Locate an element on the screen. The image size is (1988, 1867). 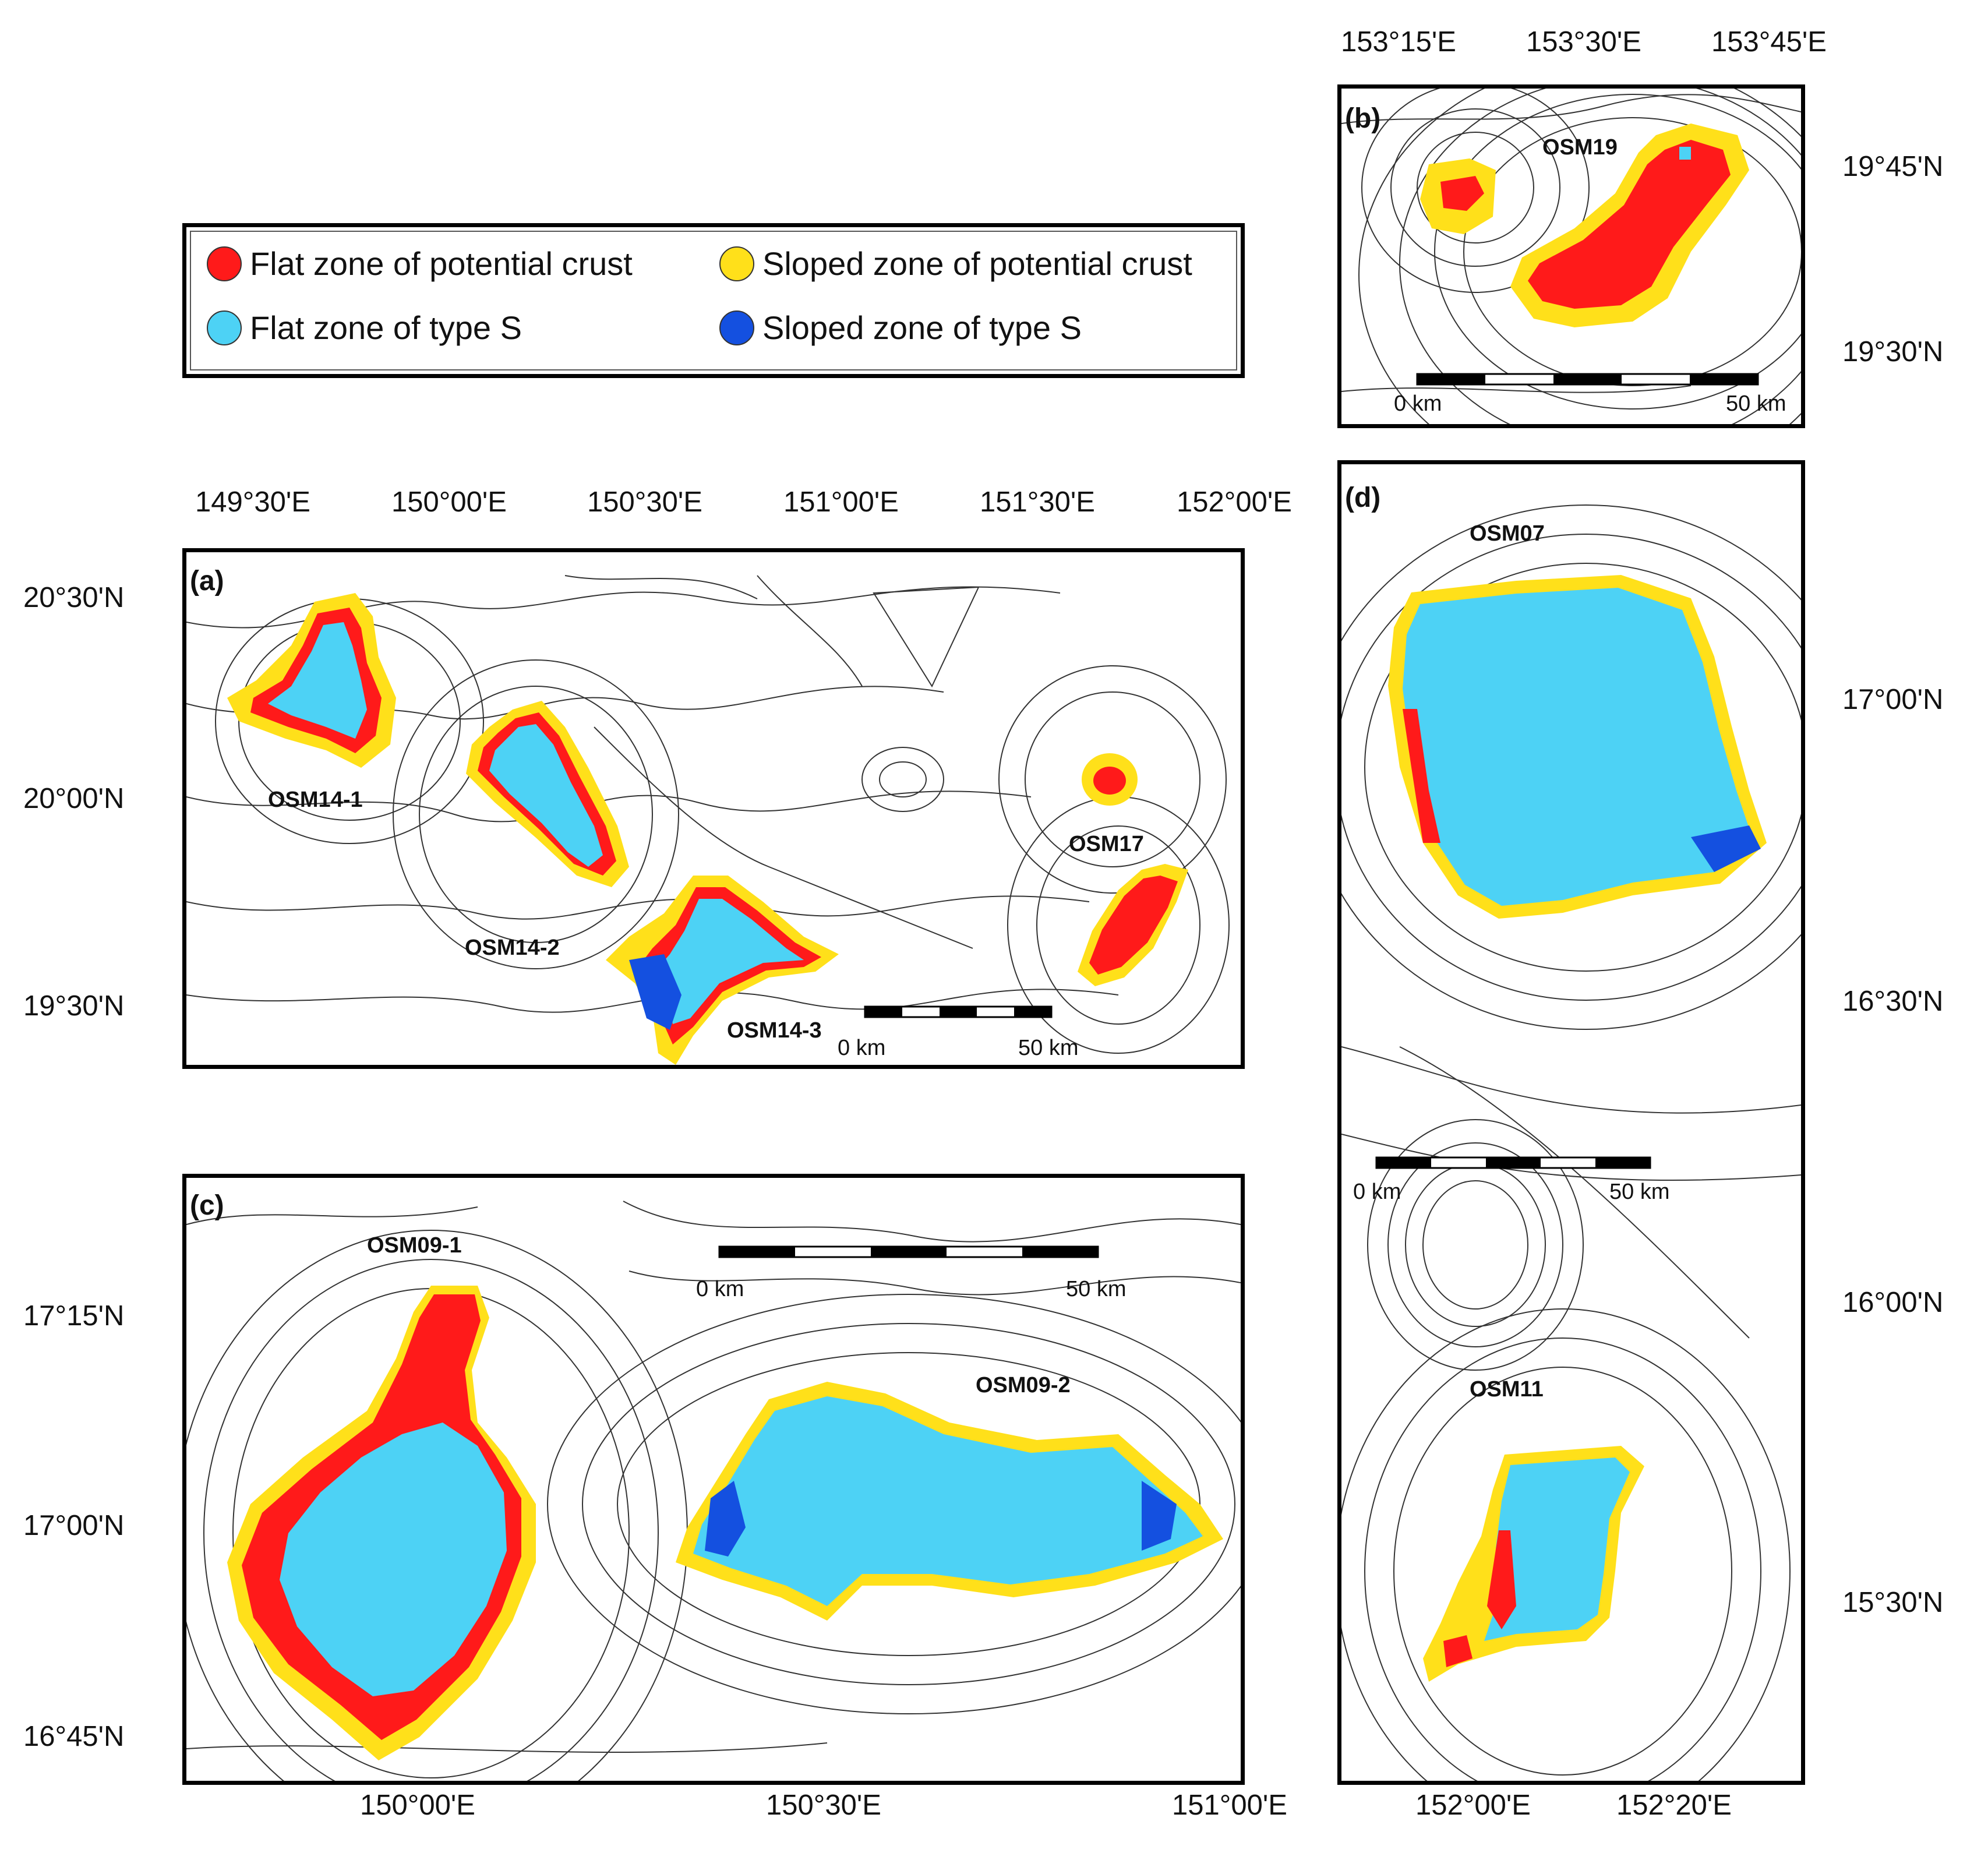
lon-label-a: 150°30'E is located at coordinates (644, 502).